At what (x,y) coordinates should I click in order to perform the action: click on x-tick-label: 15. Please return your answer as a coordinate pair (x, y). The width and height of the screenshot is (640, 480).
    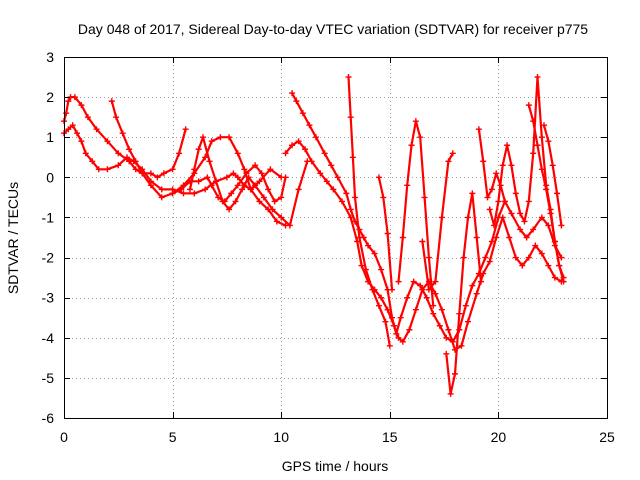
    Looking at the image, I should click on (390, 437).